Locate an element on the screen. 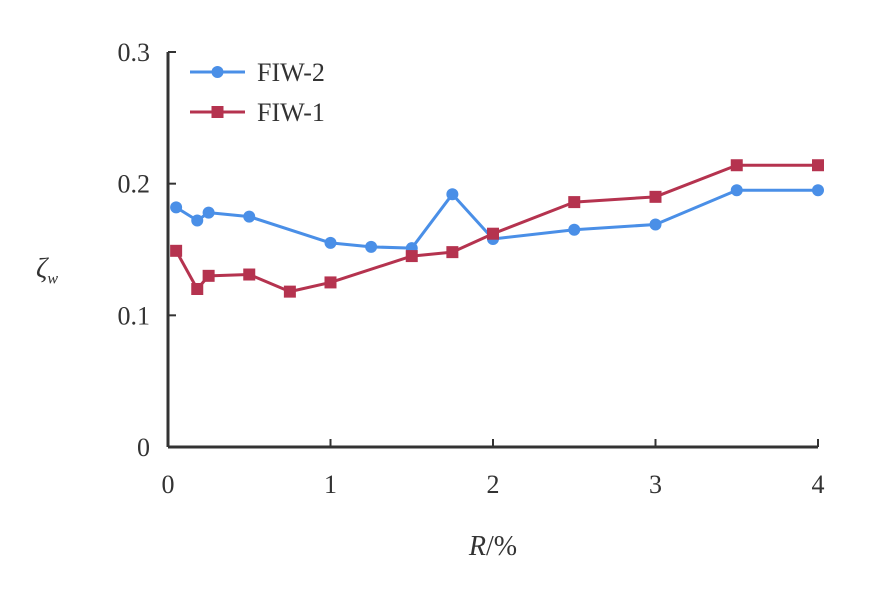  y-tick-label: 0.1 is located at coordinates (134, 315).